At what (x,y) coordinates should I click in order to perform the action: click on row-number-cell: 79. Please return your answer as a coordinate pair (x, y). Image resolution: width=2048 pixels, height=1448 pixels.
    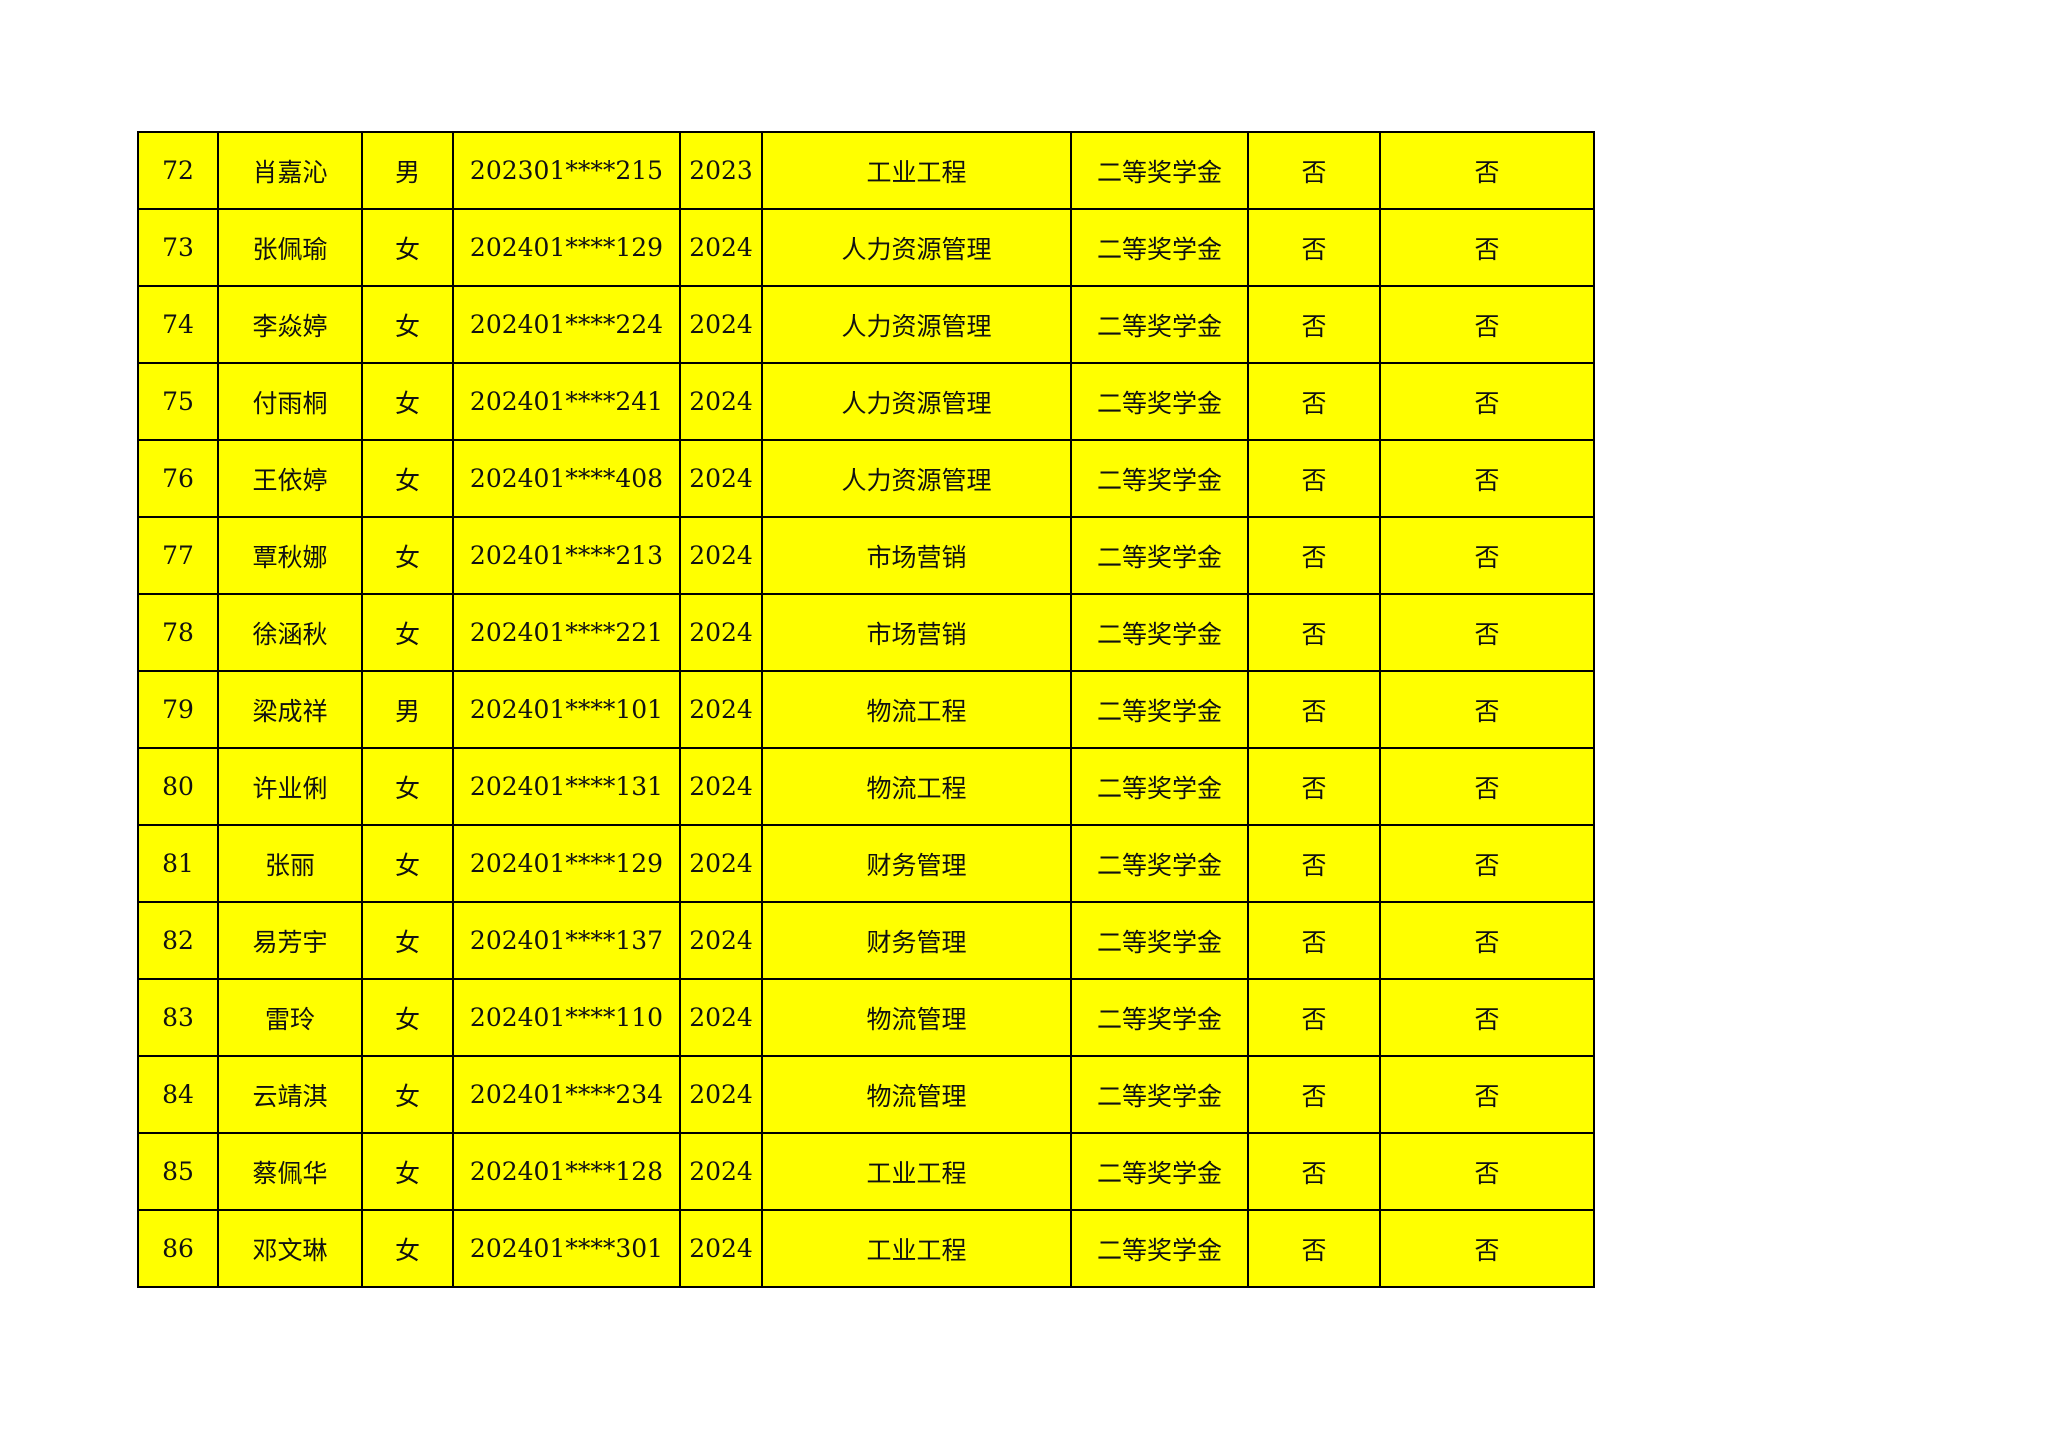
    Looking at the image, I should click on (178, 709).